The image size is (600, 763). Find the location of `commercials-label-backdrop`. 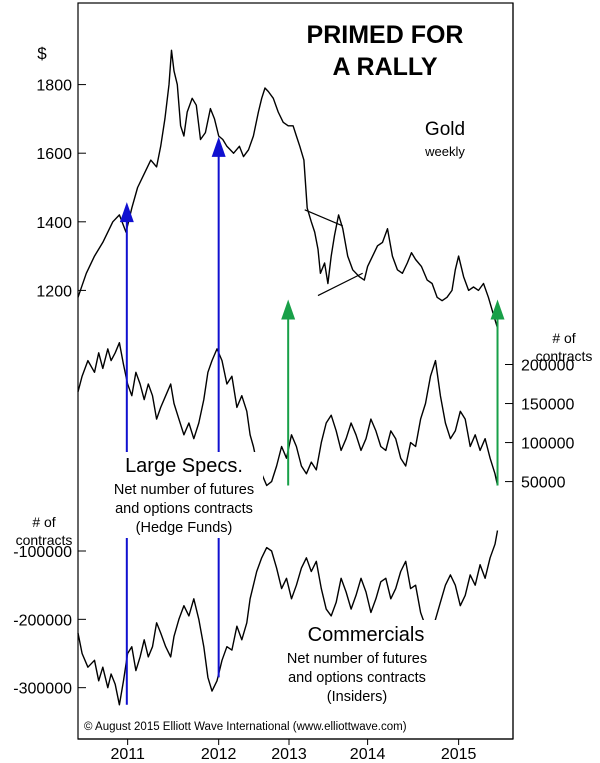

commercials-label-backdrop is located at coordinates (361, 663).